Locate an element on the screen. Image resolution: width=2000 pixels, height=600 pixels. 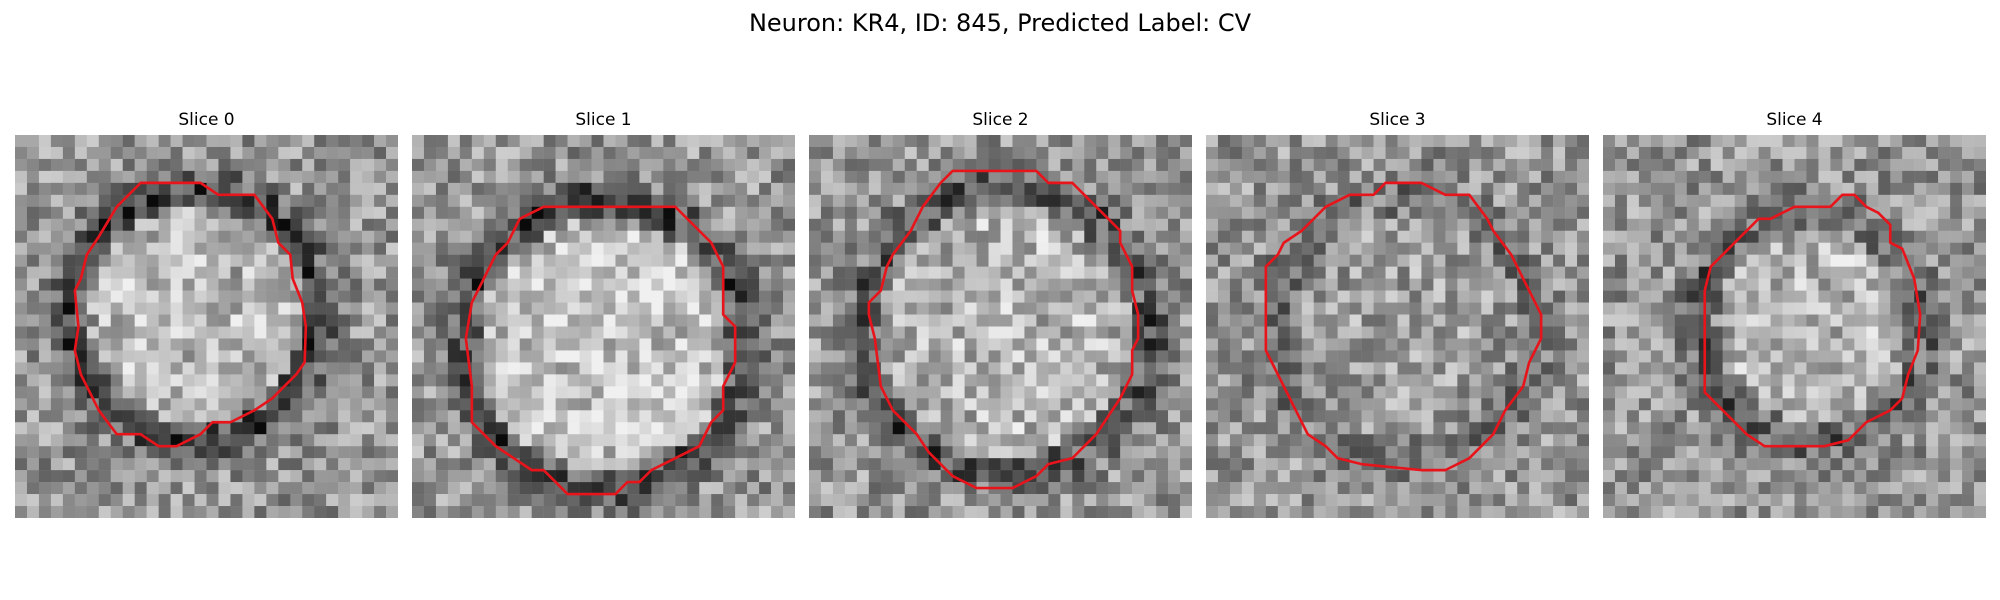
slice-panel-4: Slice 4 is located at coordinates (1794, 314).